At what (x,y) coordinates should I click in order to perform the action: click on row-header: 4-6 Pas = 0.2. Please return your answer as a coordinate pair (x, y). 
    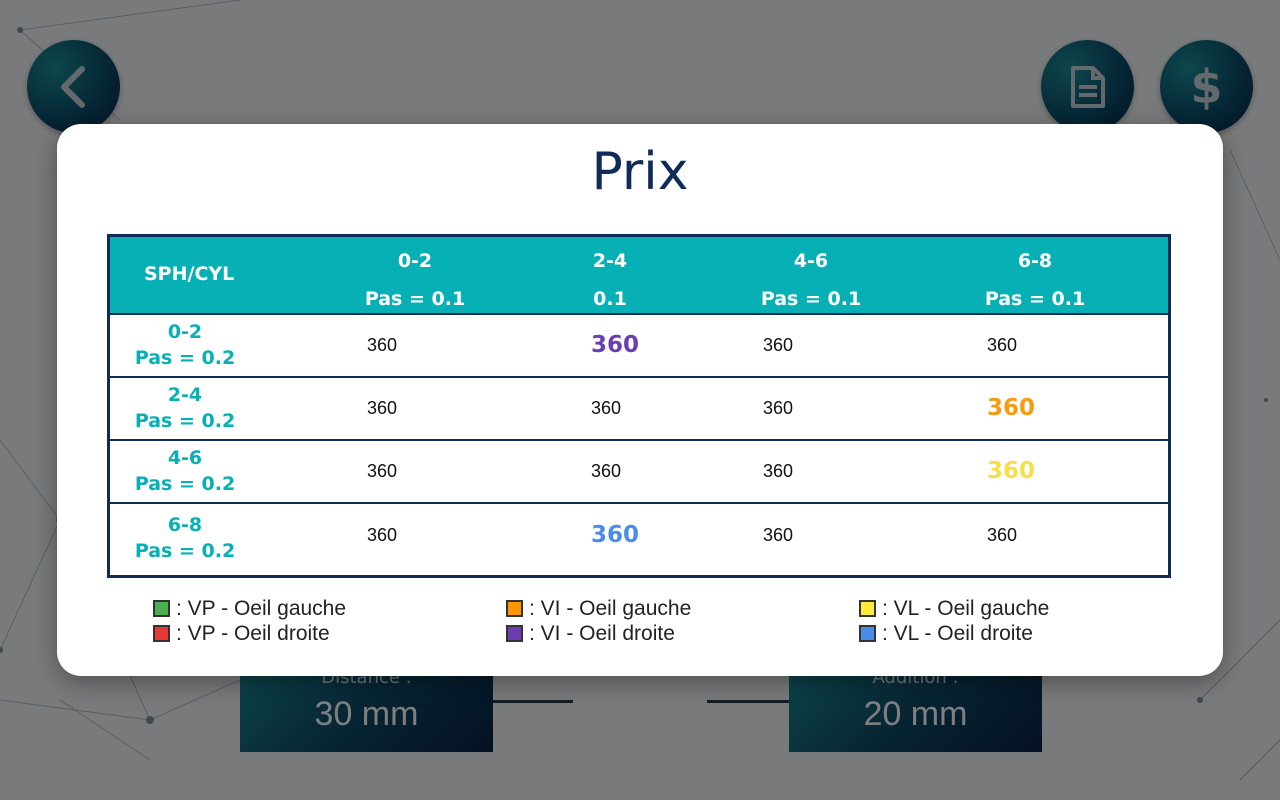
    Looking at the image, I should click on (185, 469).